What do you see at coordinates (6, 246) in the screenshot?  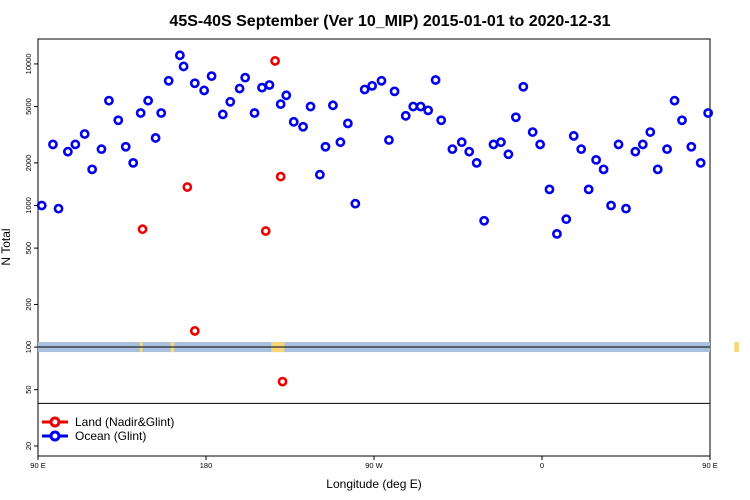 I see `y-axis-label: N Total` at bounding box center [6, 246].